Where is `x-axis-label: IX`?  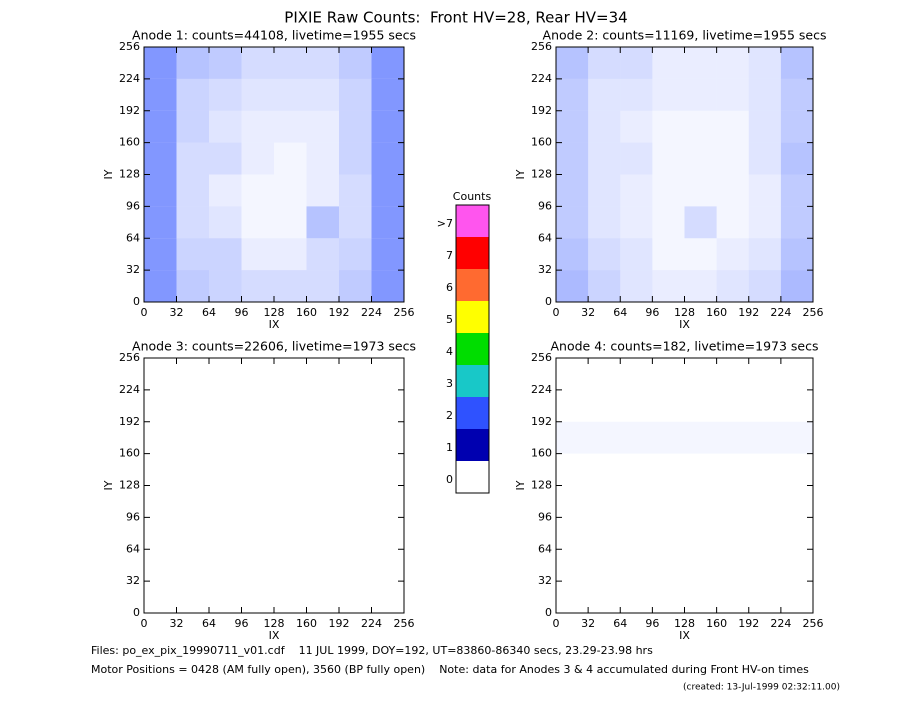
x-axis-label: IX is located at coordinates (684, 635).